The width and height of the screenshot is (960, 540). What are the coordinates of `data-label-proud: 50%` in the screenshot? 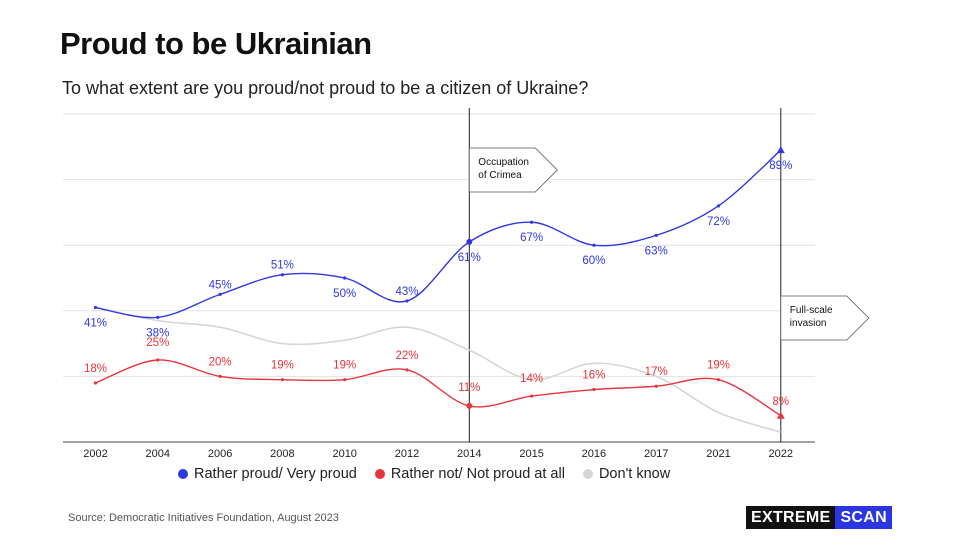 It's located at (344, 294).